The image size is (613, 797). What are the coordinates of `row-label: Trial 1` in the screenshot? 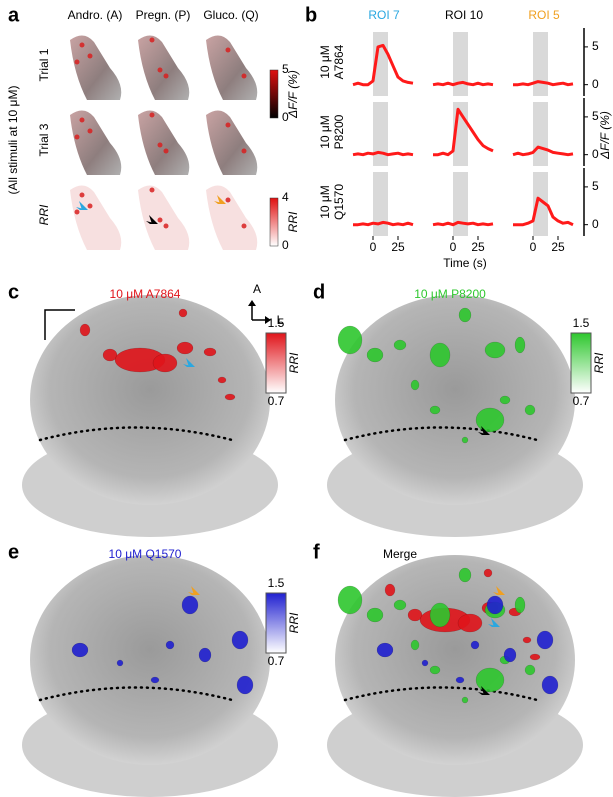 It's located at (44, 64).